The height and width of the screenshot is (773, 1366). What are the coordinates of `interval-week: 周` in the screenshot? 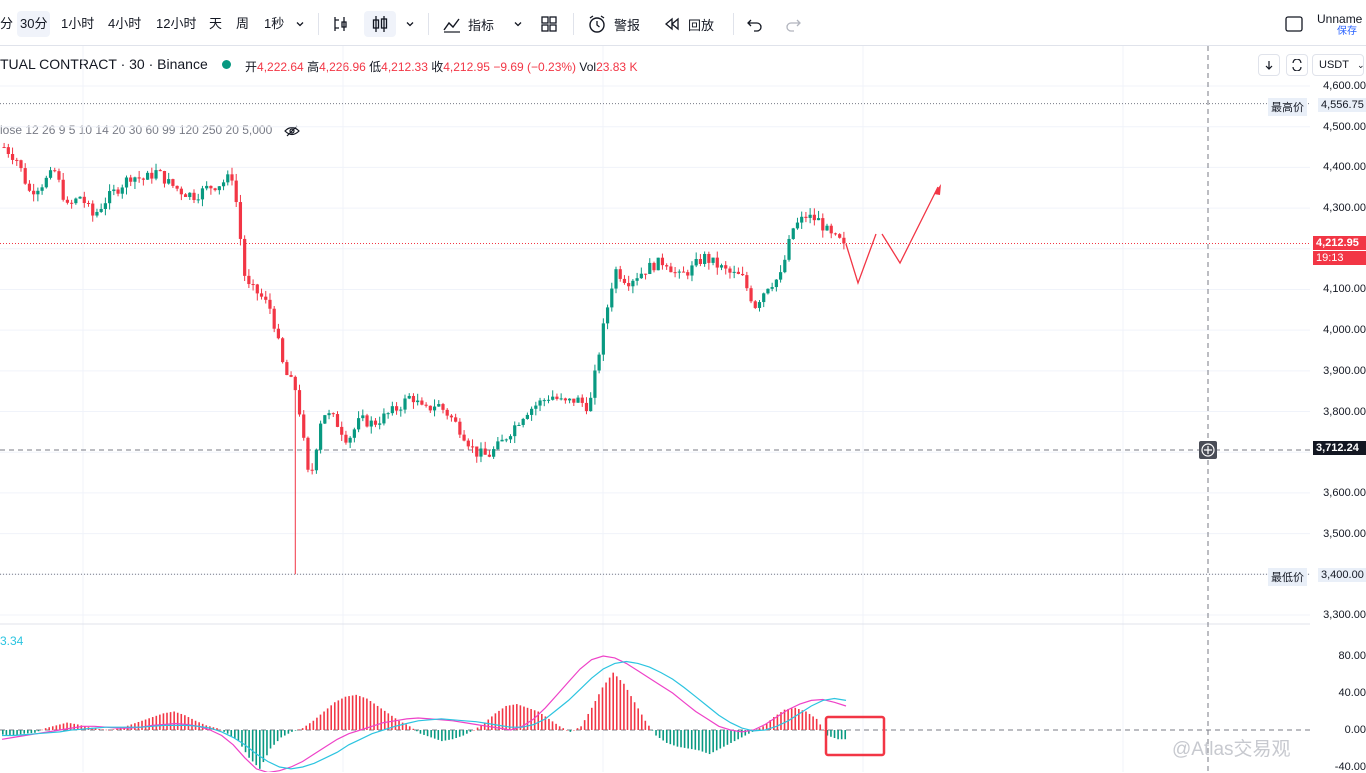 It's located at (243, 23).